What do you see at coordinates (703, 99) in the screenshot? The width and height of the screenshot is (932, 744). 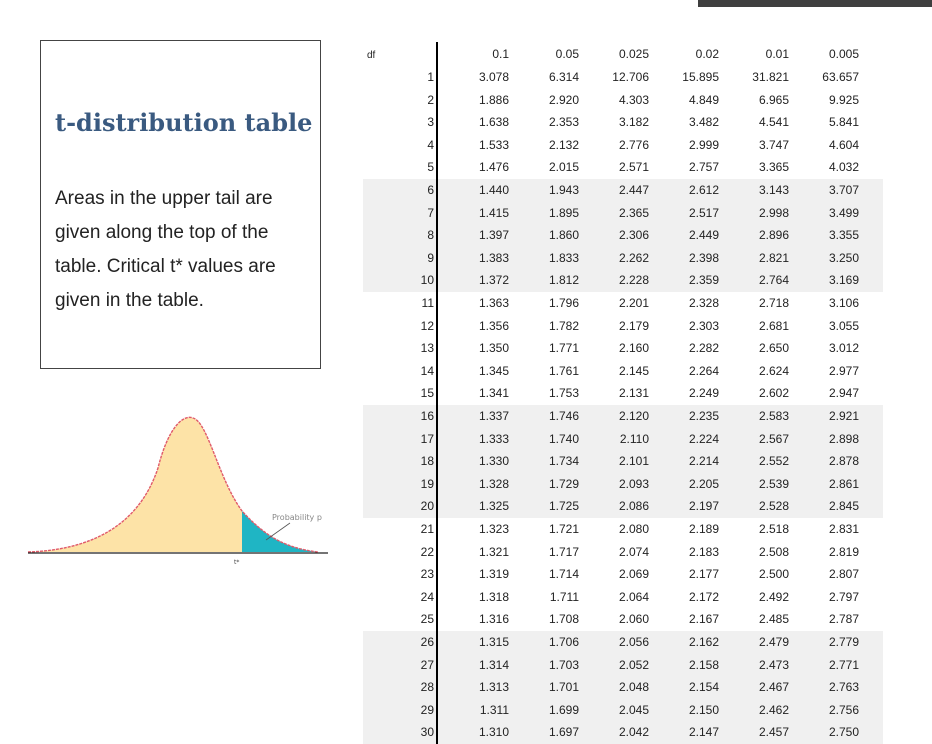 I see `critical-value-cell: 4.849` at bounding box center [703, 99].